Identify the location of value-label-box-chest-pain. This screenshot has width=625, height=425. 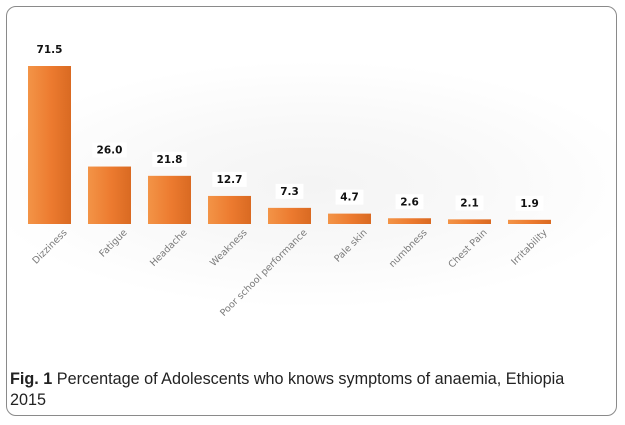
(469, 203).